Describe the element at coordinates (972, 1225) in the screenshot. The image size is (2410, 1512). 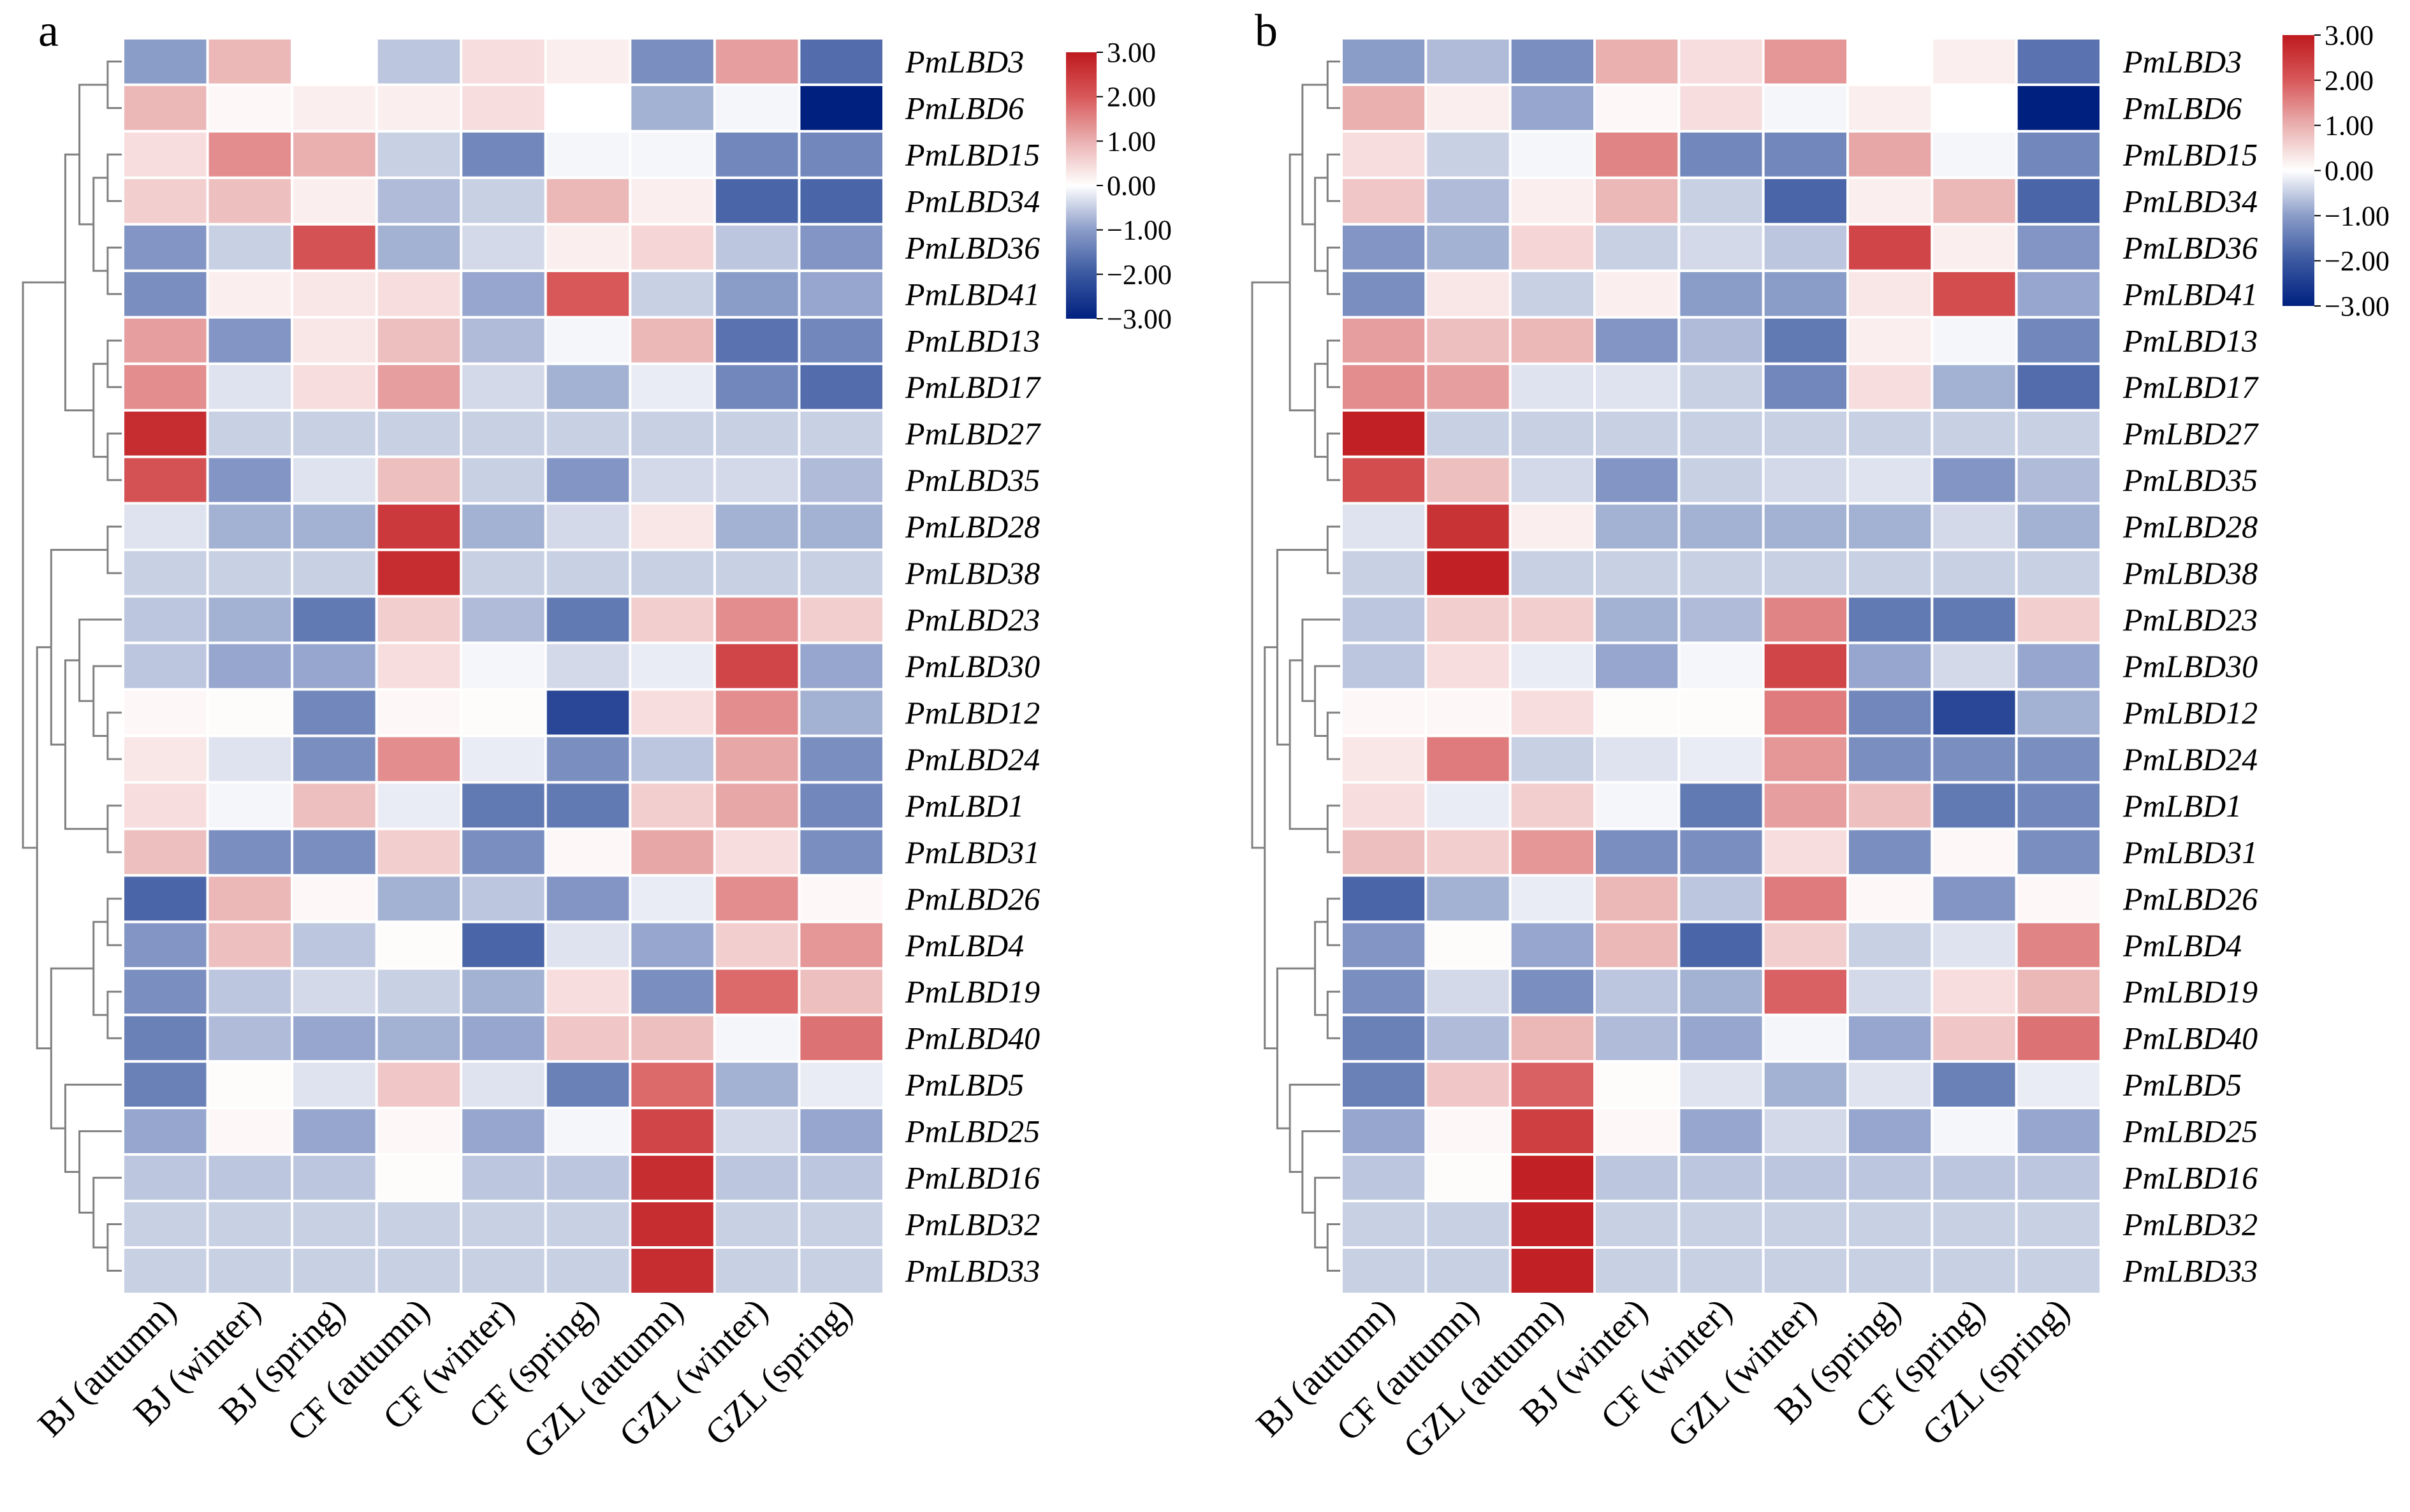
I see `row-label: PmLBD32` at that location.